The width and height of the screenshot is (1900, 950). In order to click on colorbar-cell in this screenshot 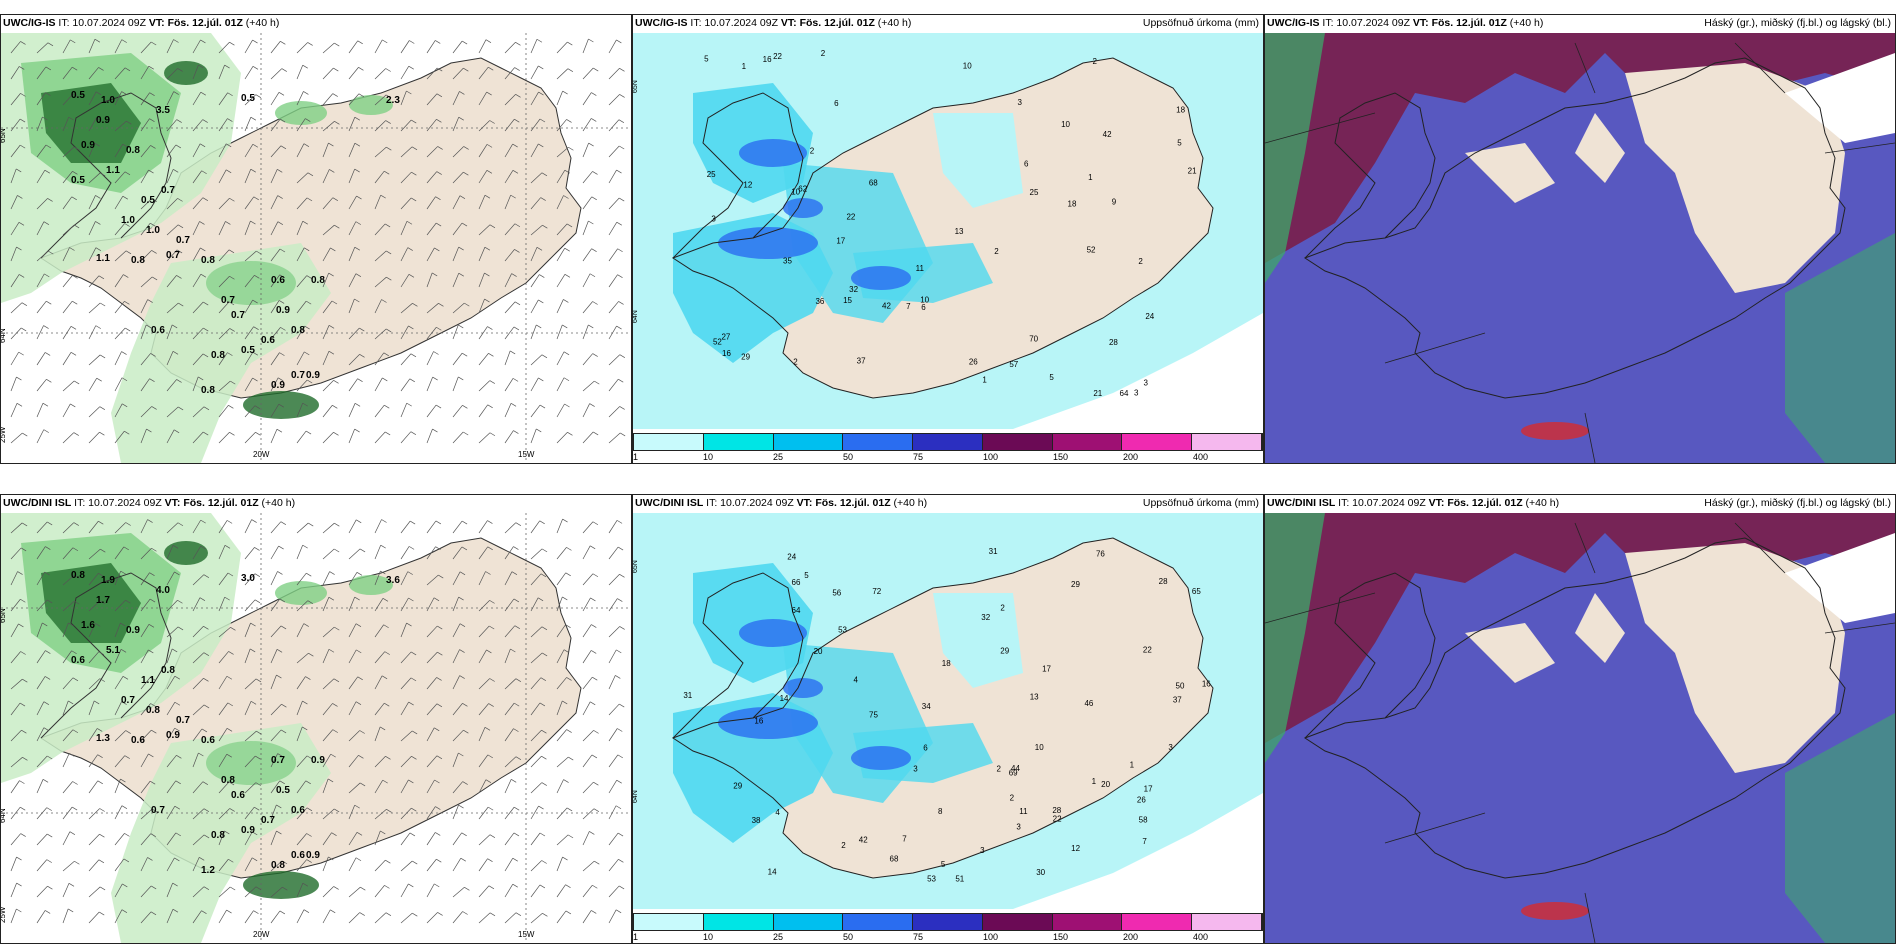, I will do `click(1017, 922)`.